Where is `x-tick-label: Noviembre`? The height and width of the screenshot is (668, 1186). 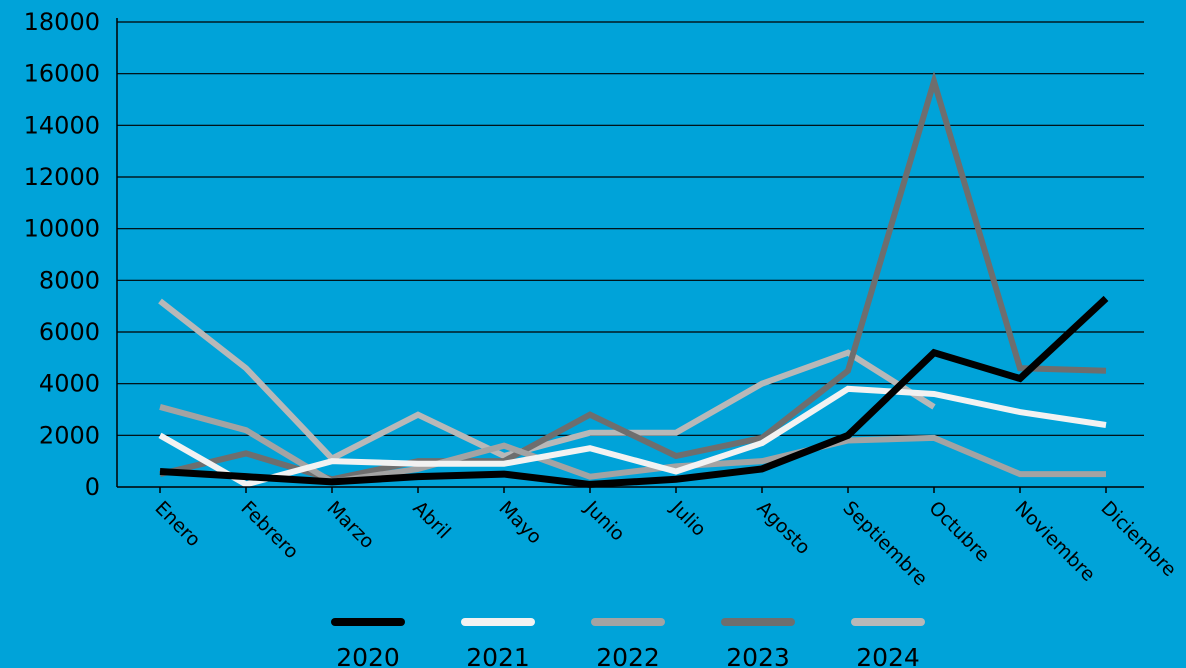
x-tick-label: Noviembre is located at coordinates (1054, 541).